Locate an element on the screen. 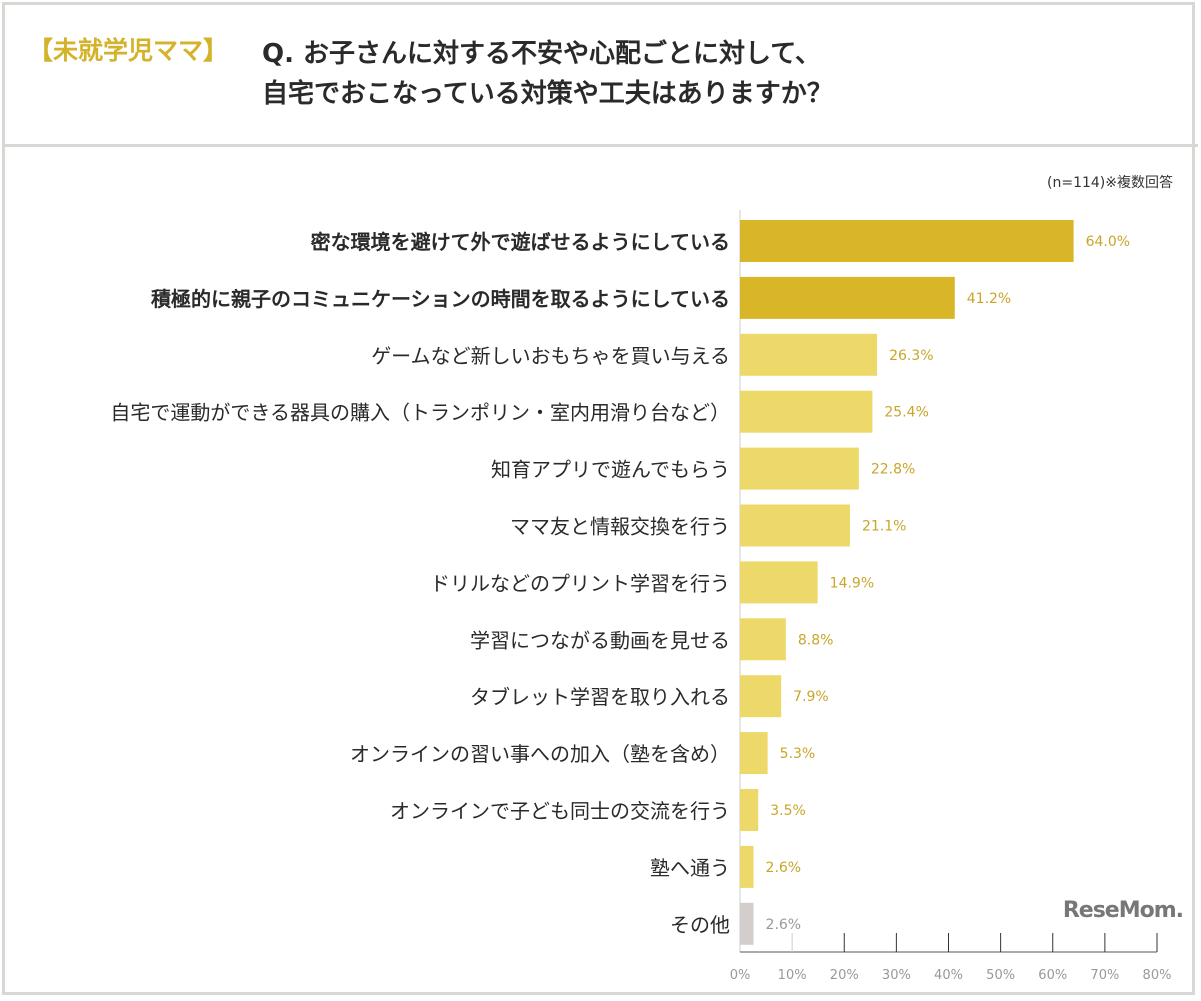 This screenshot has height=1001, width=1201. category-label: ゲームなど新しいおもちゃを買い与える is located at coordinates (550, 356).